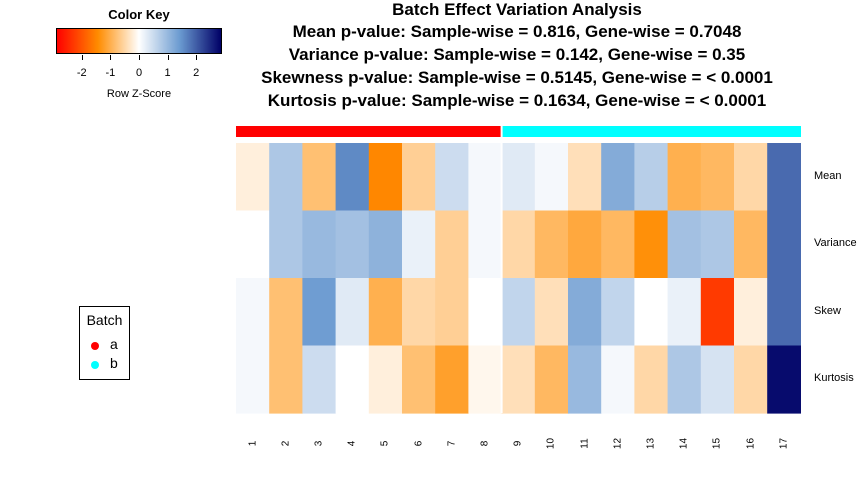  Describe the element at coordinates (167, 73) in the screenshot. I see `color-key-tick-label: 1` at that location.